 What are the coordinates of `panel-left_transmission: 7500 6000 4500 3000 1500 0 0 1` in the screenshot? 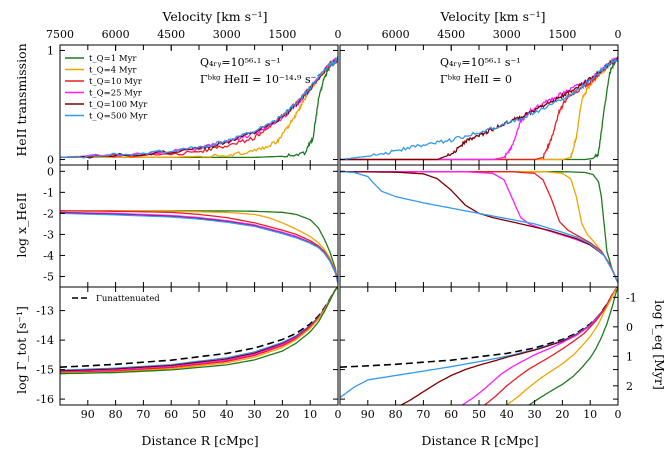 It's located at (194, 97).